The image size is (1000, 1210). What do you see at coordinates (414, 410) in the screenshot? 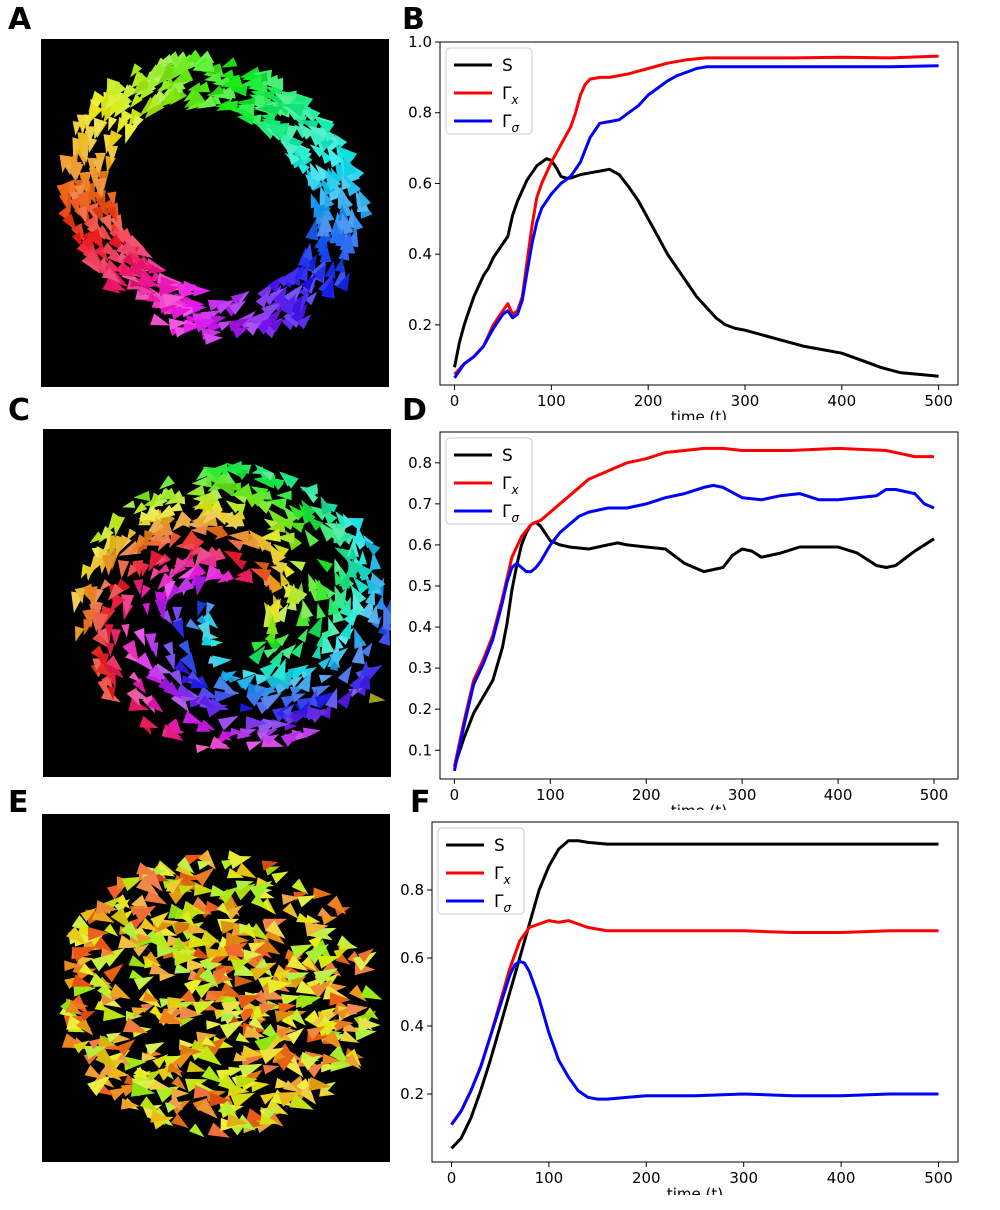
I see `panel-label-d: D` at bounding box center [414, 410].